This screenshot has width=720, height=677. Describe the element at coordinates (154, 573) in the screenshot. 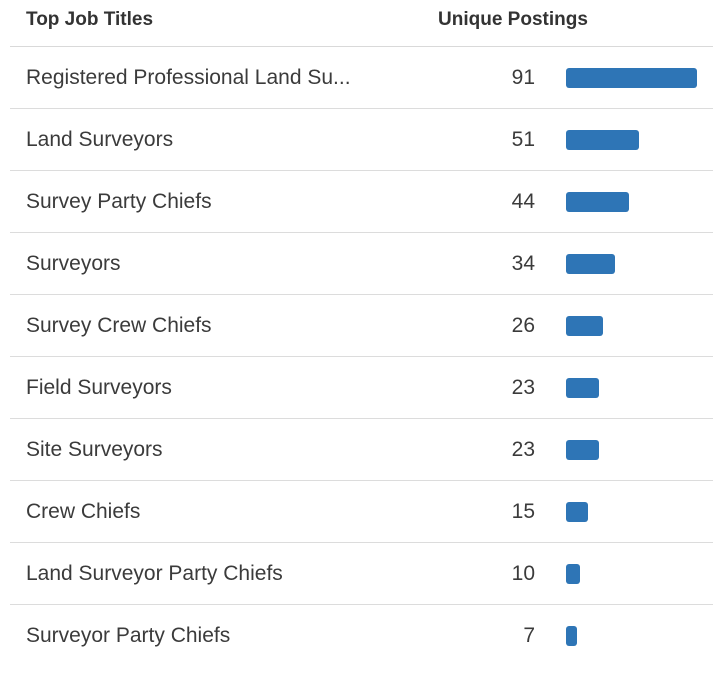

I see `job-title-label: Land Surveyor Party Chiefs` at that location.